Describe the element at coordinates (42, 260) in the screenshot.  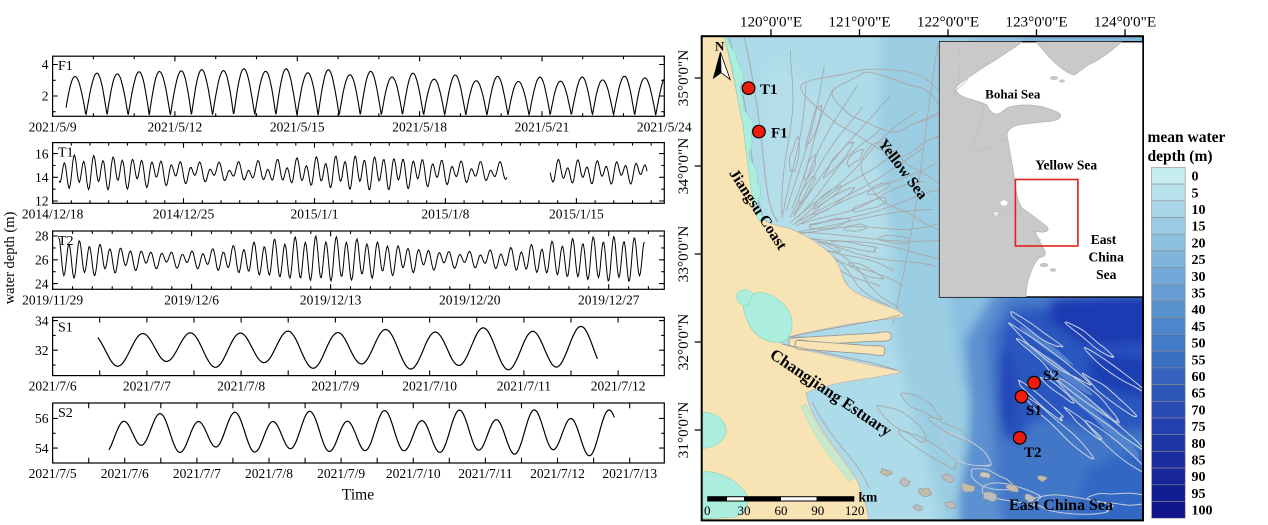
I see `svg-text: 26` at that location.